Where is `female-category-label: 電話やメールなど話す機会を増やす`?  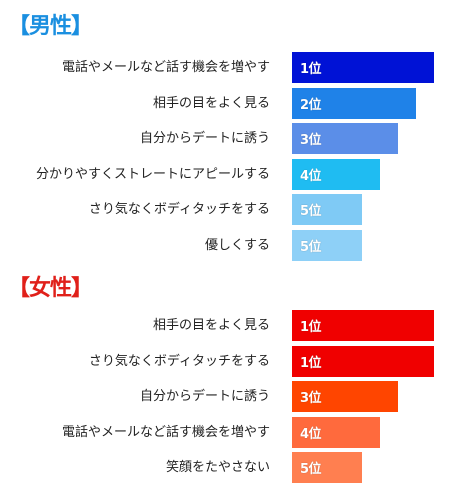 female-category-label: 電話やメールなど話す機会を増やす is located at coordinates (165, 432).